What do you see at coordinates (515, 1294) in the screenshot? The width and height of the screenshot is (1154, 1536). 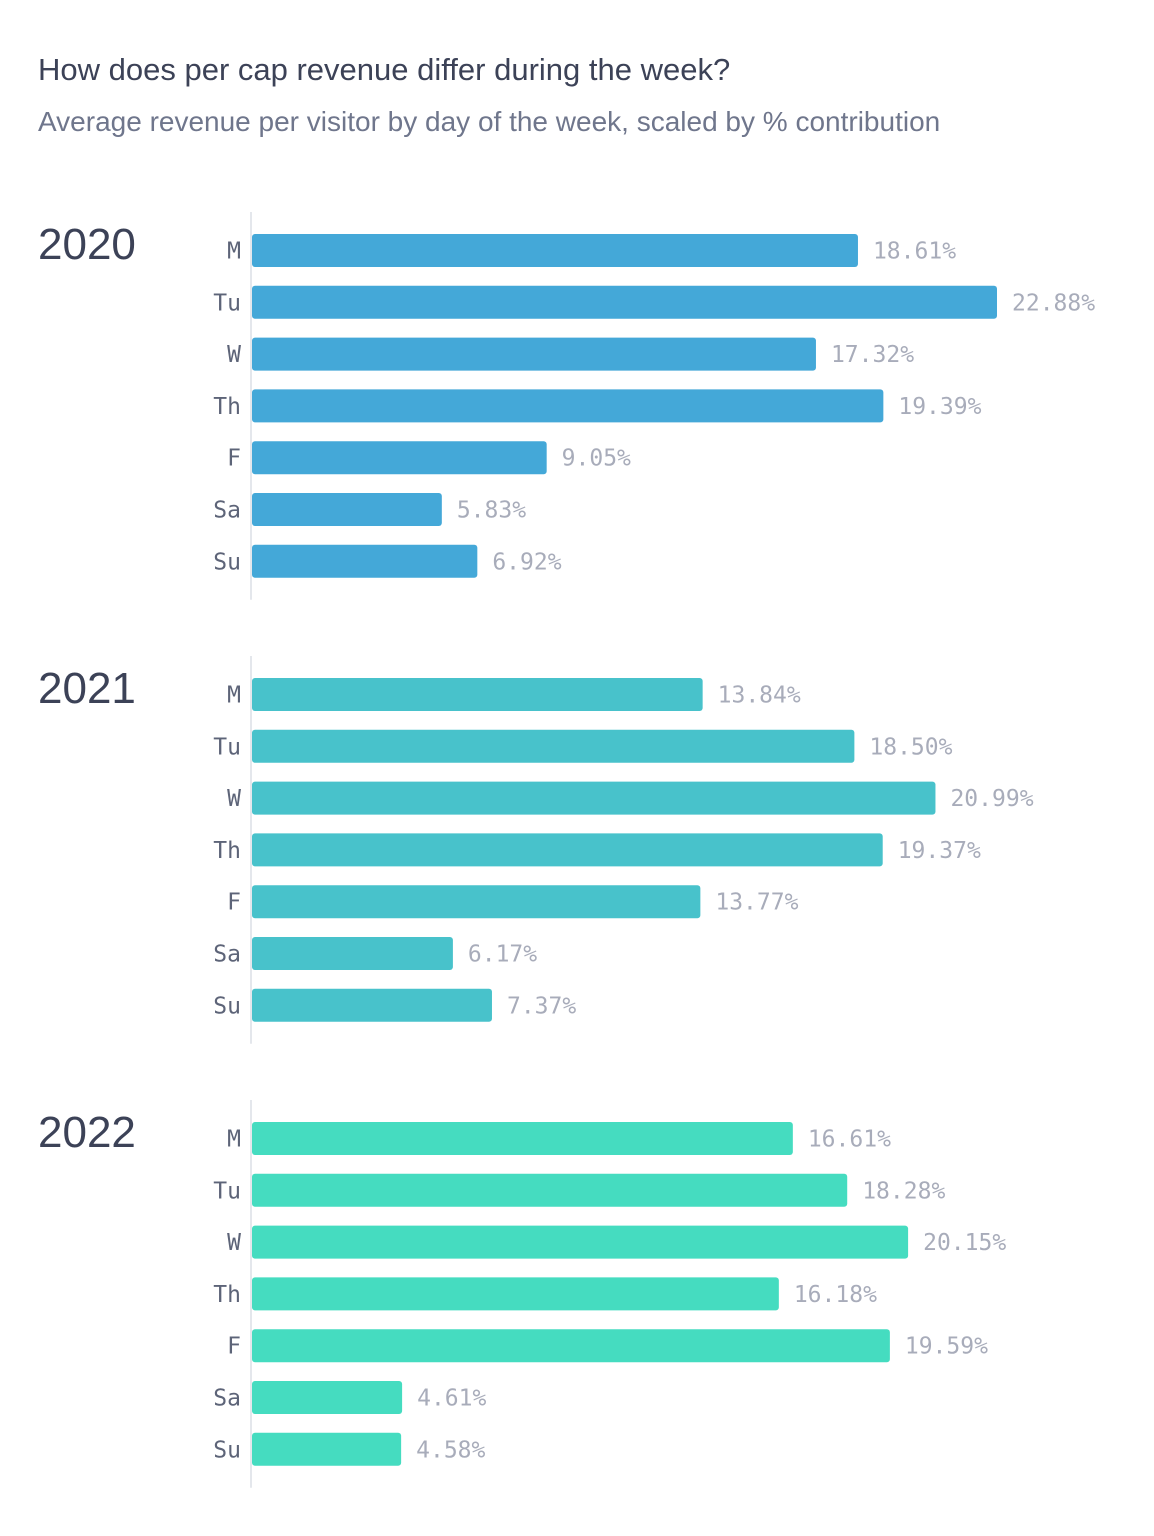 I see `bar-2022-Th` at bounding box center [515, 1294].